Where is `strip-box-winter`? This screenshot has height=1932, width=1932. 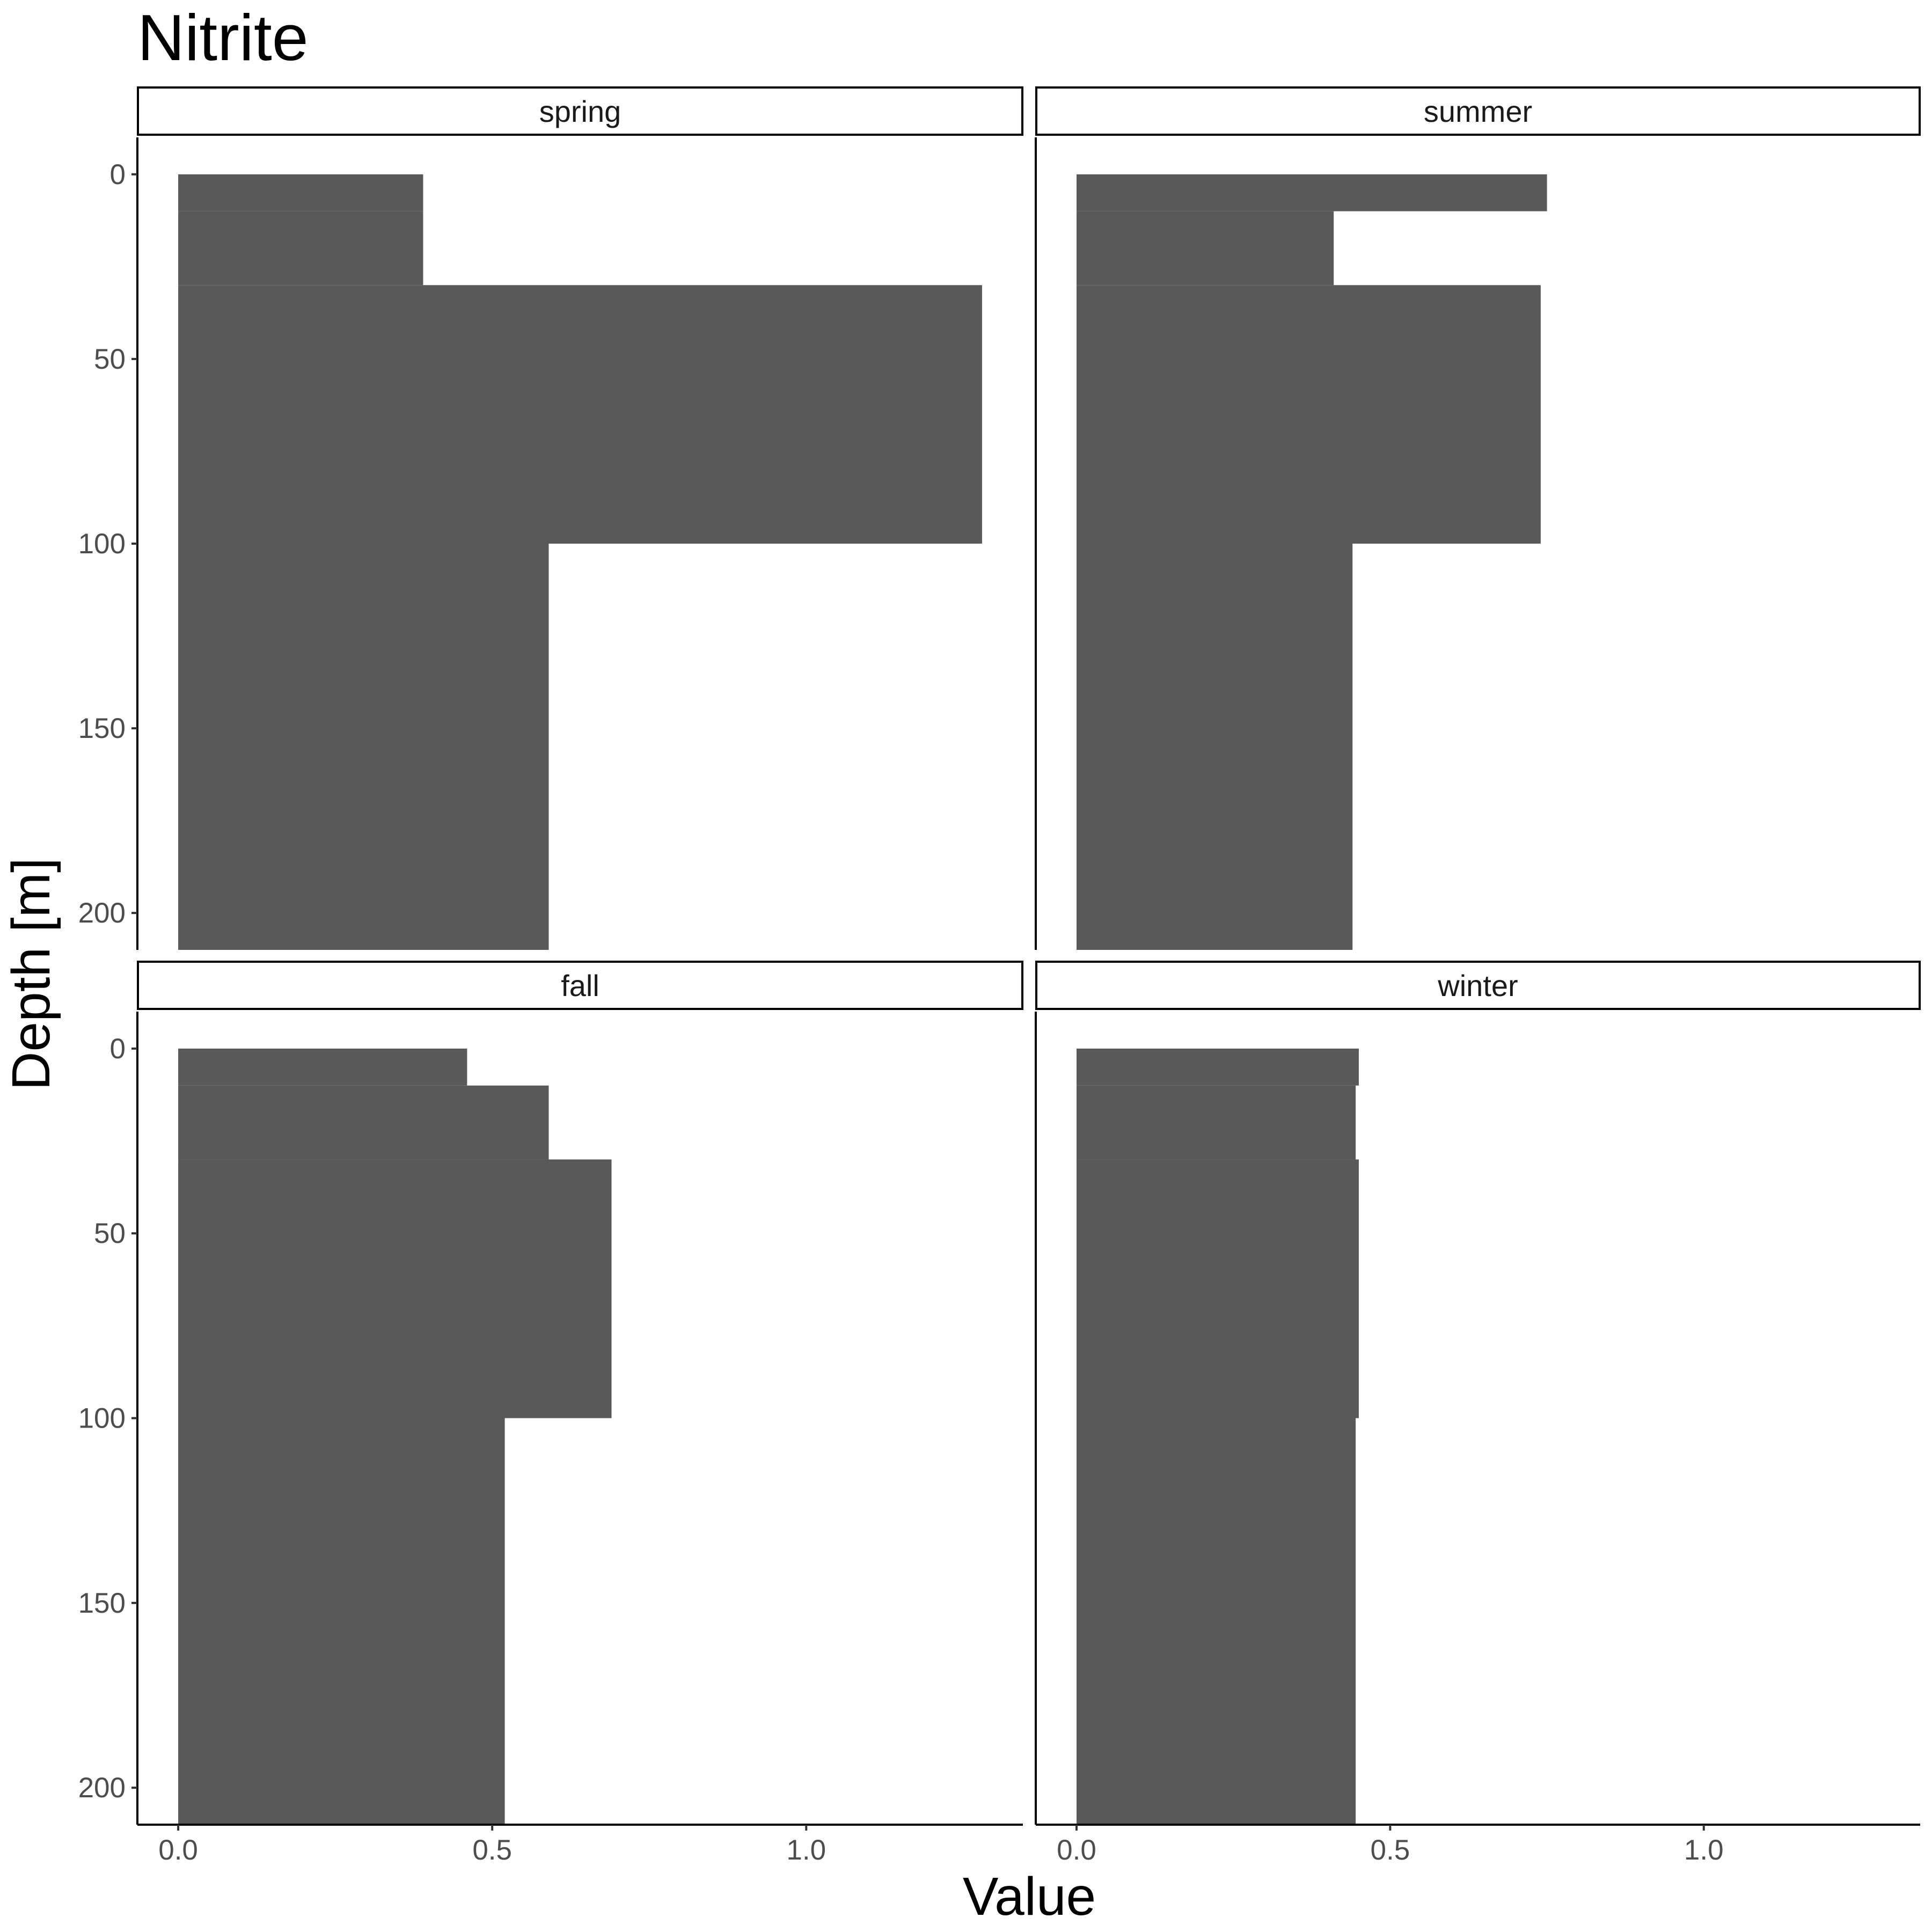
strip-box-winter is located at coordinates (1478, 985).